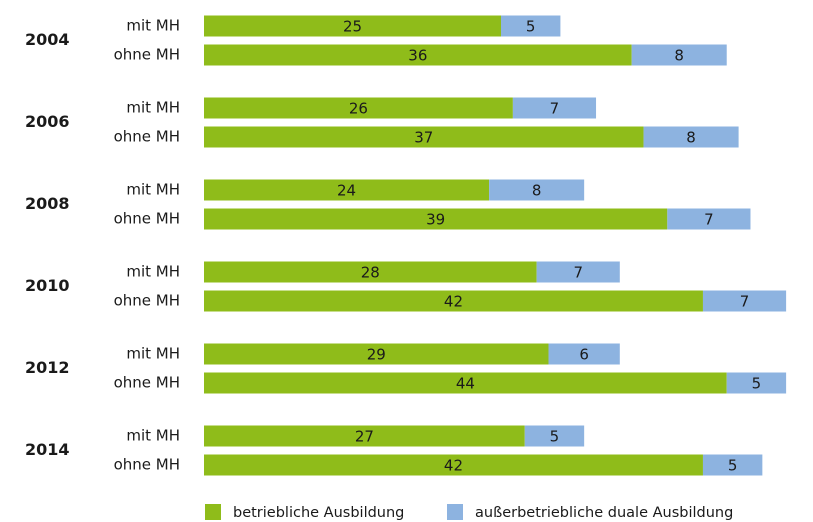  I want to click on group-label: 2010, so click(47, 285).